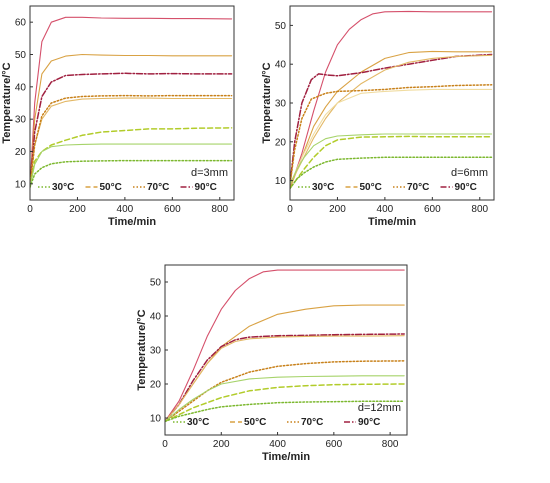  What do you see at coordinates (469, 173) in the screenshot?
I see `panel-annotation: d=6mm` at bounding box center [469, 173].